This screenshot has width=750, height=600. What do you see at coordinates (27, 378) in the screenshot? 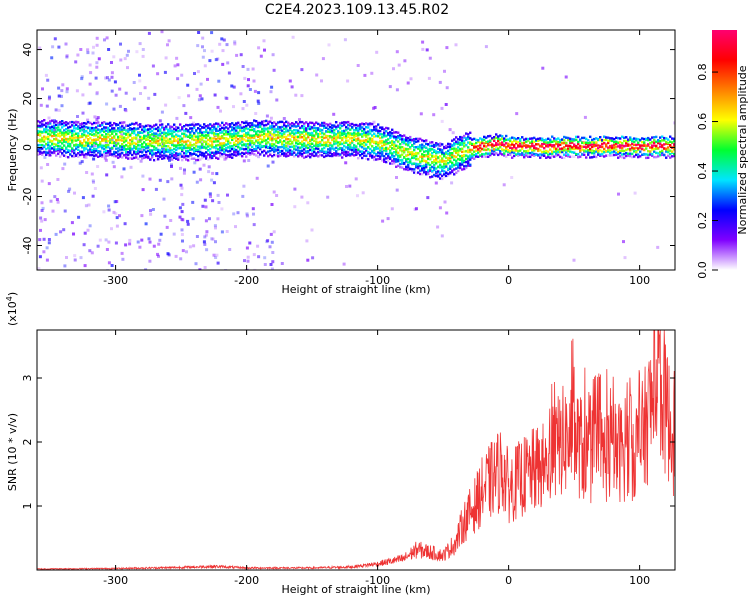
I see `snr-y-tick-label: 3` at bounding box center [27, 378].